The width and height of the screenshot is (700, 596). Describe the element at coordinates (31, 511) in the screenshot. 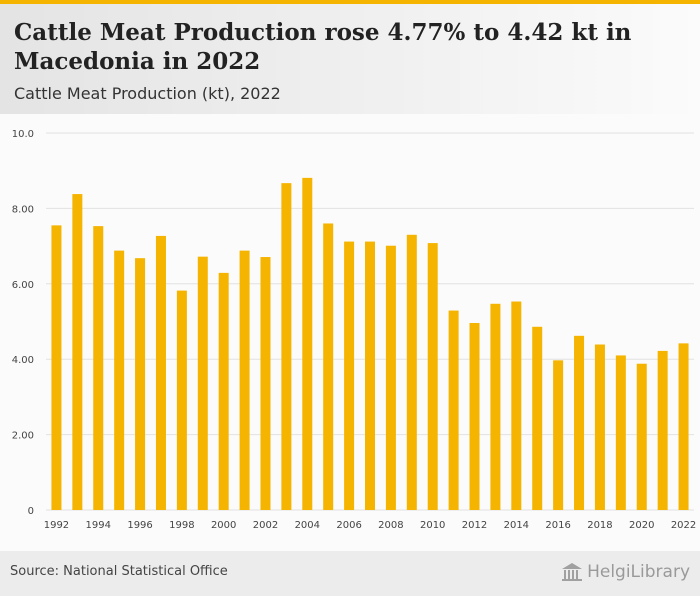

I see `y-tick-label: 0` at that location.